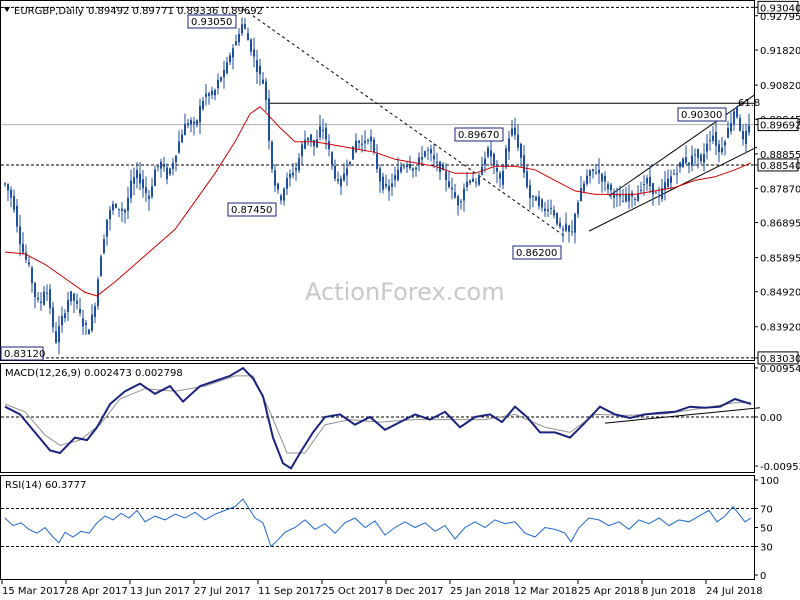 The width and height of the screenshot is (800, 600). I want to click on svg-text: 0.93040, so click(780, 8).